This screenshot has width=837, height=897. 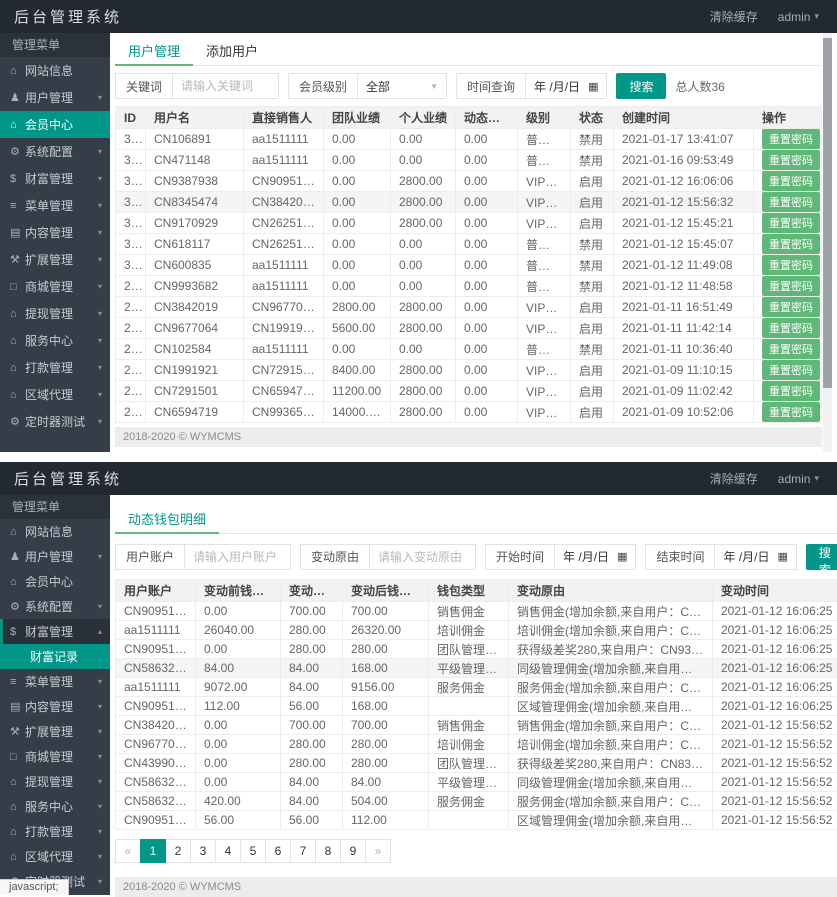 What do you see at coordinates (55, 631) in the screenshot?
I see `sidebar-item-wealth-management: $财富管理▴` at bounding box center [55, 631].